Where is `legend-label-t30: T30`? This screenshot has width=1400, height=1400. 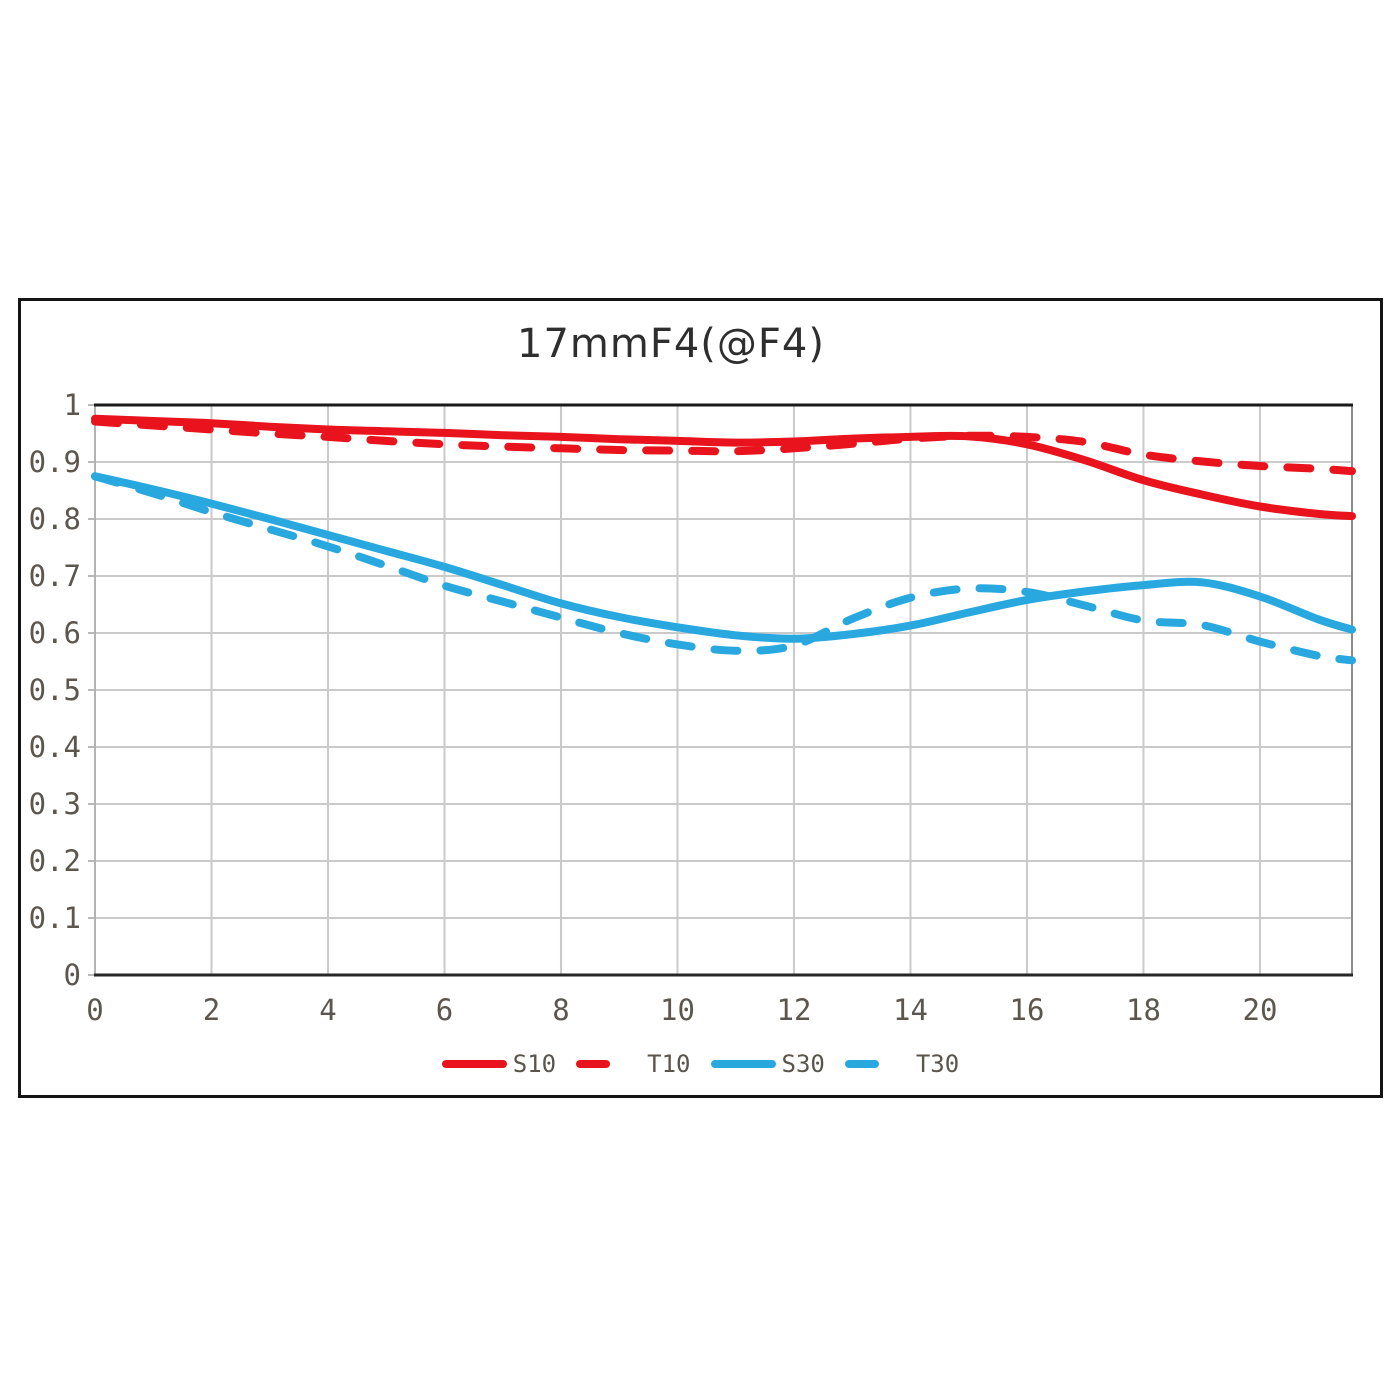
legend-label-t30: T30 is located at coordinates (937, 1064).